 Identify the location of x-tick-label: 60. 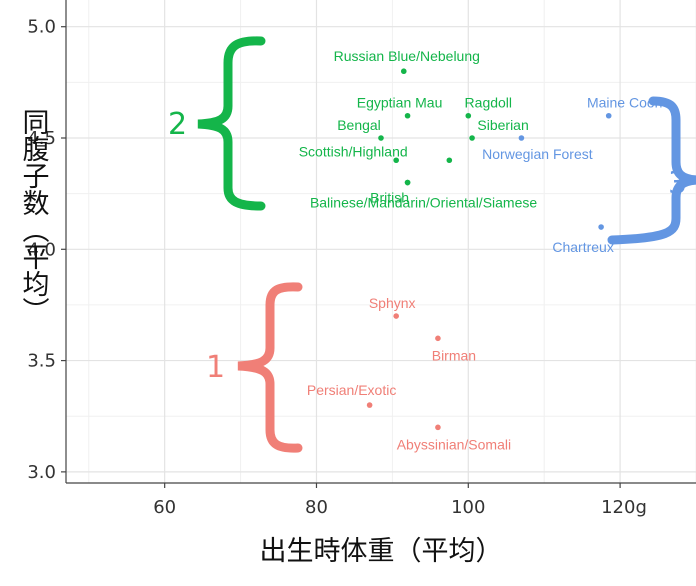
(164, 507).